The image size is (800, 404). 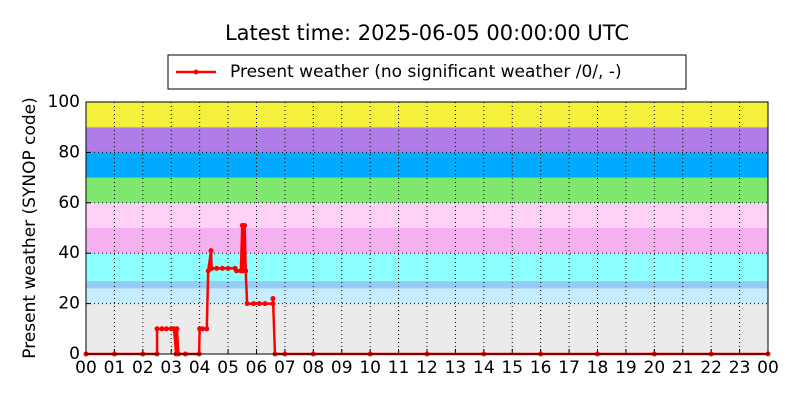 I want to click on x-tick-label: 13, so click(x=456, y=368).